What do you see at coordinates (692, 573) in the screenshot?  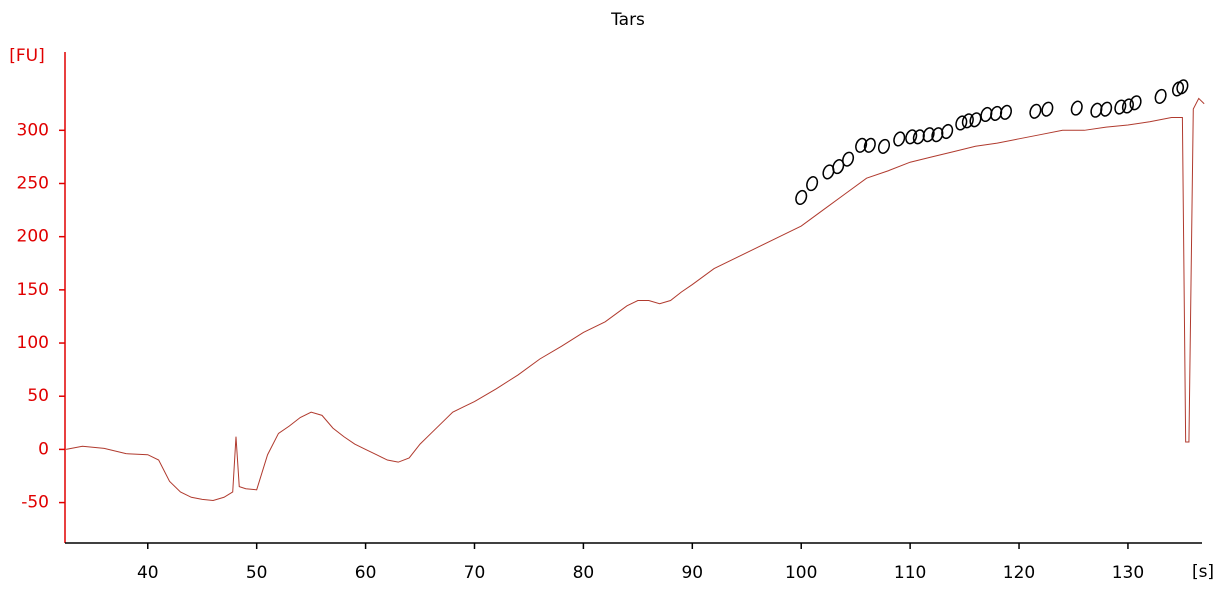 I see `x-tick-label: 90` at bounding box center [692, 573].